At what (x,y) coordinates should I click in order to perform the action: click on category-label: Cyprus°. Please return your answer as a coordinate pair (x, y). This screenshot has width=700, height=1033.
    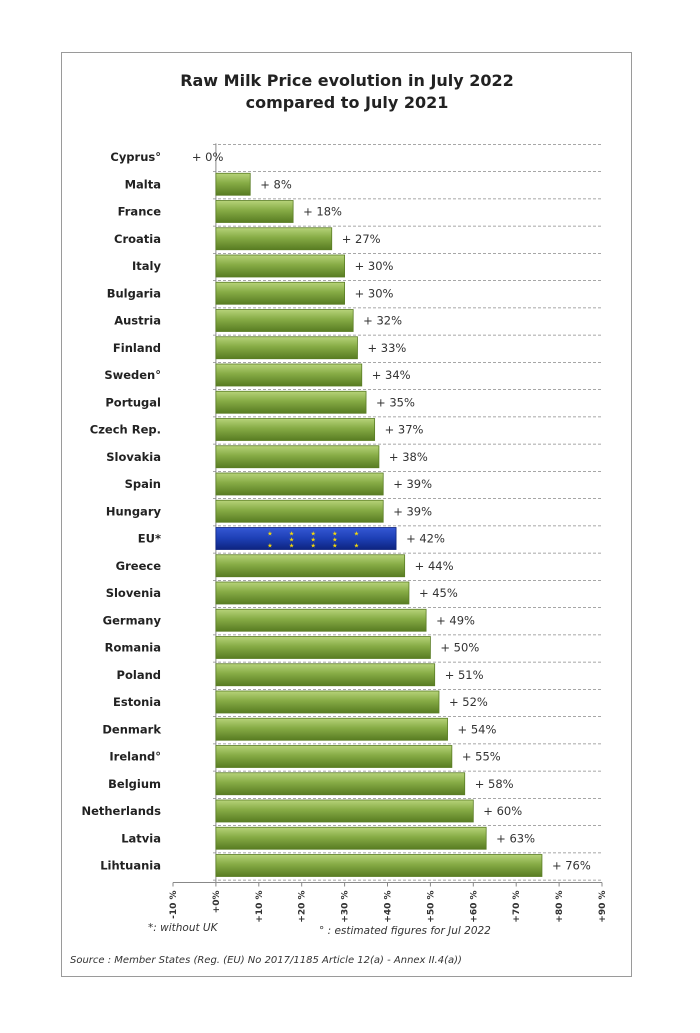
    Looking at the image, I should click on (135, 157).